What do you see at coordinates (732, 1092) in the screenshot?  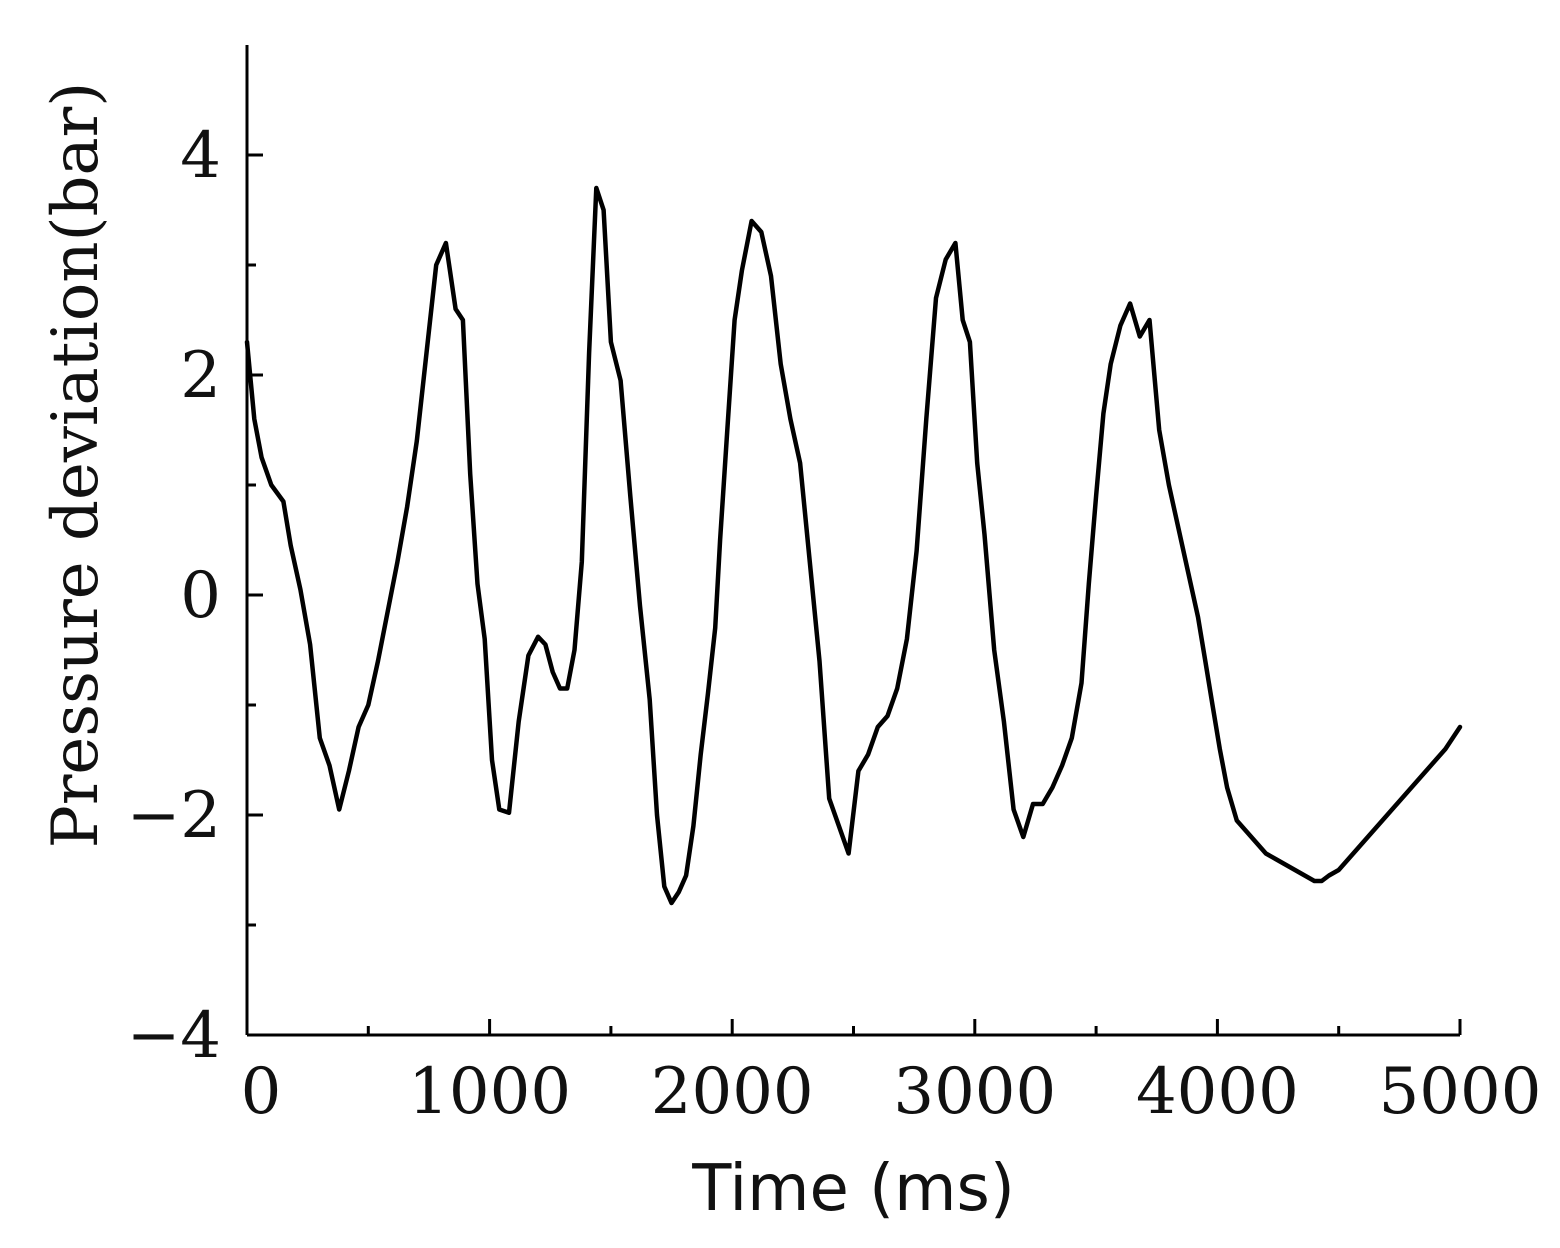 I see `x-tick-label: 2000` at bounding box center [732, 1092].